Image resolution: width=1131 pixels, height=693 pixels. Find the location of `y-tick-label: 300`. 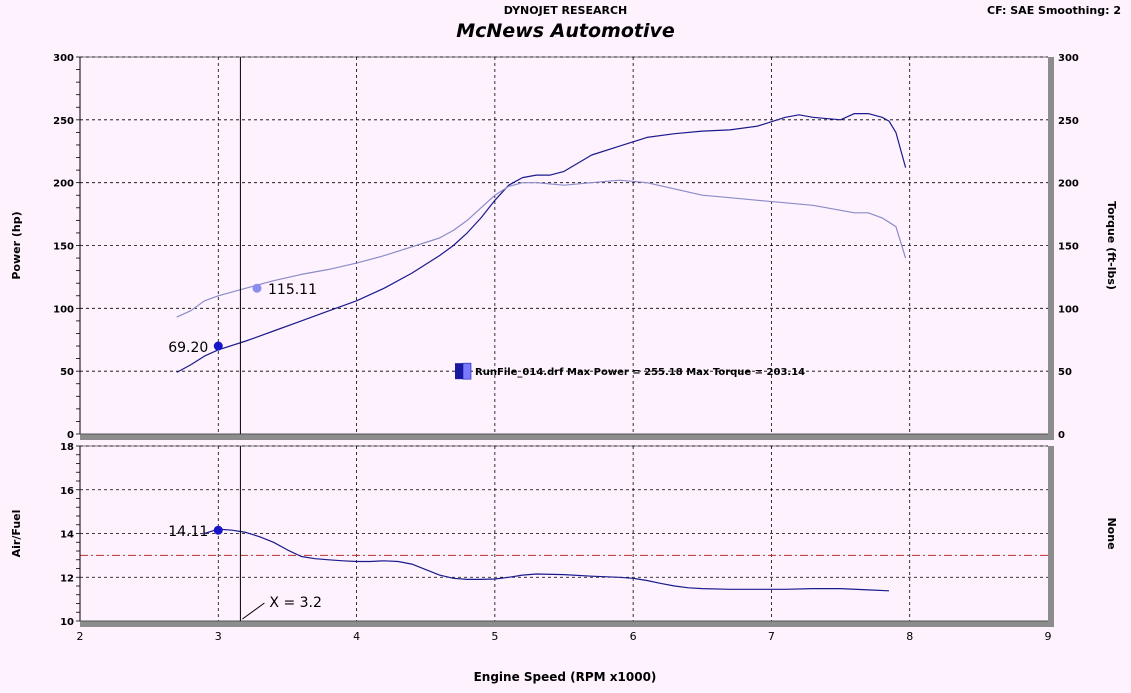

y-tick-label: 300 is located at coordinates (63, 58).